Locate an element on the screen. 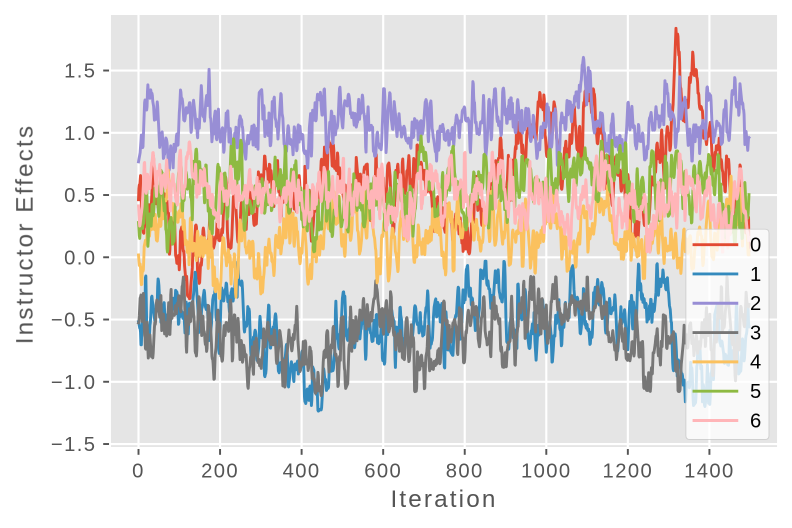  svg-text: 1.0 is located at coordinates (80, 134).